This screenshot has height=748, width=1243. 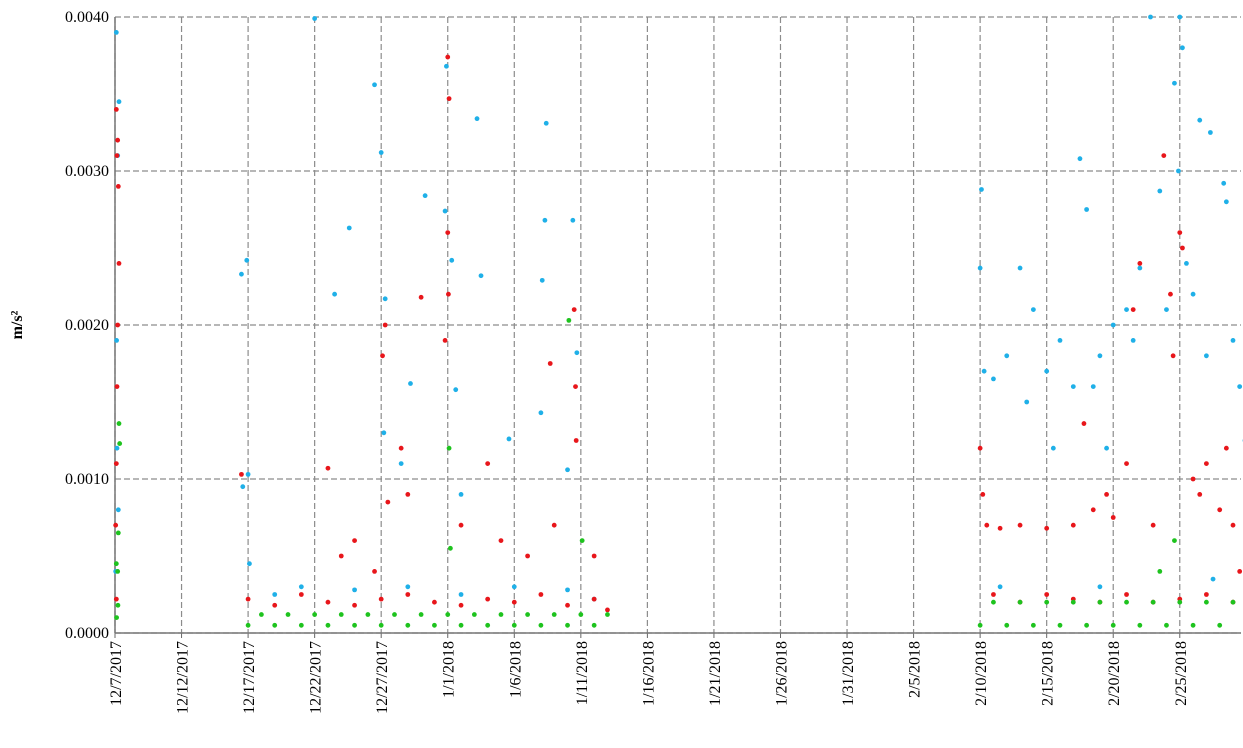 What do you see at coordinates (848, 673) in the screenshot?
I see `x-tick-label: 1/31/2018` at bounding box center [848, 673].